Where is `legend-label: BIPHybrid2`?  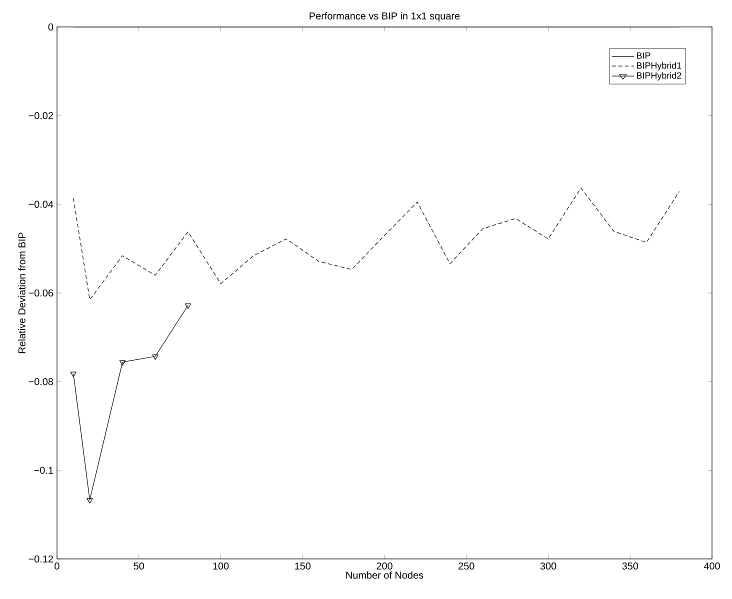
legend-label: BIPHybrid2 is located at coordinates (659, 76).